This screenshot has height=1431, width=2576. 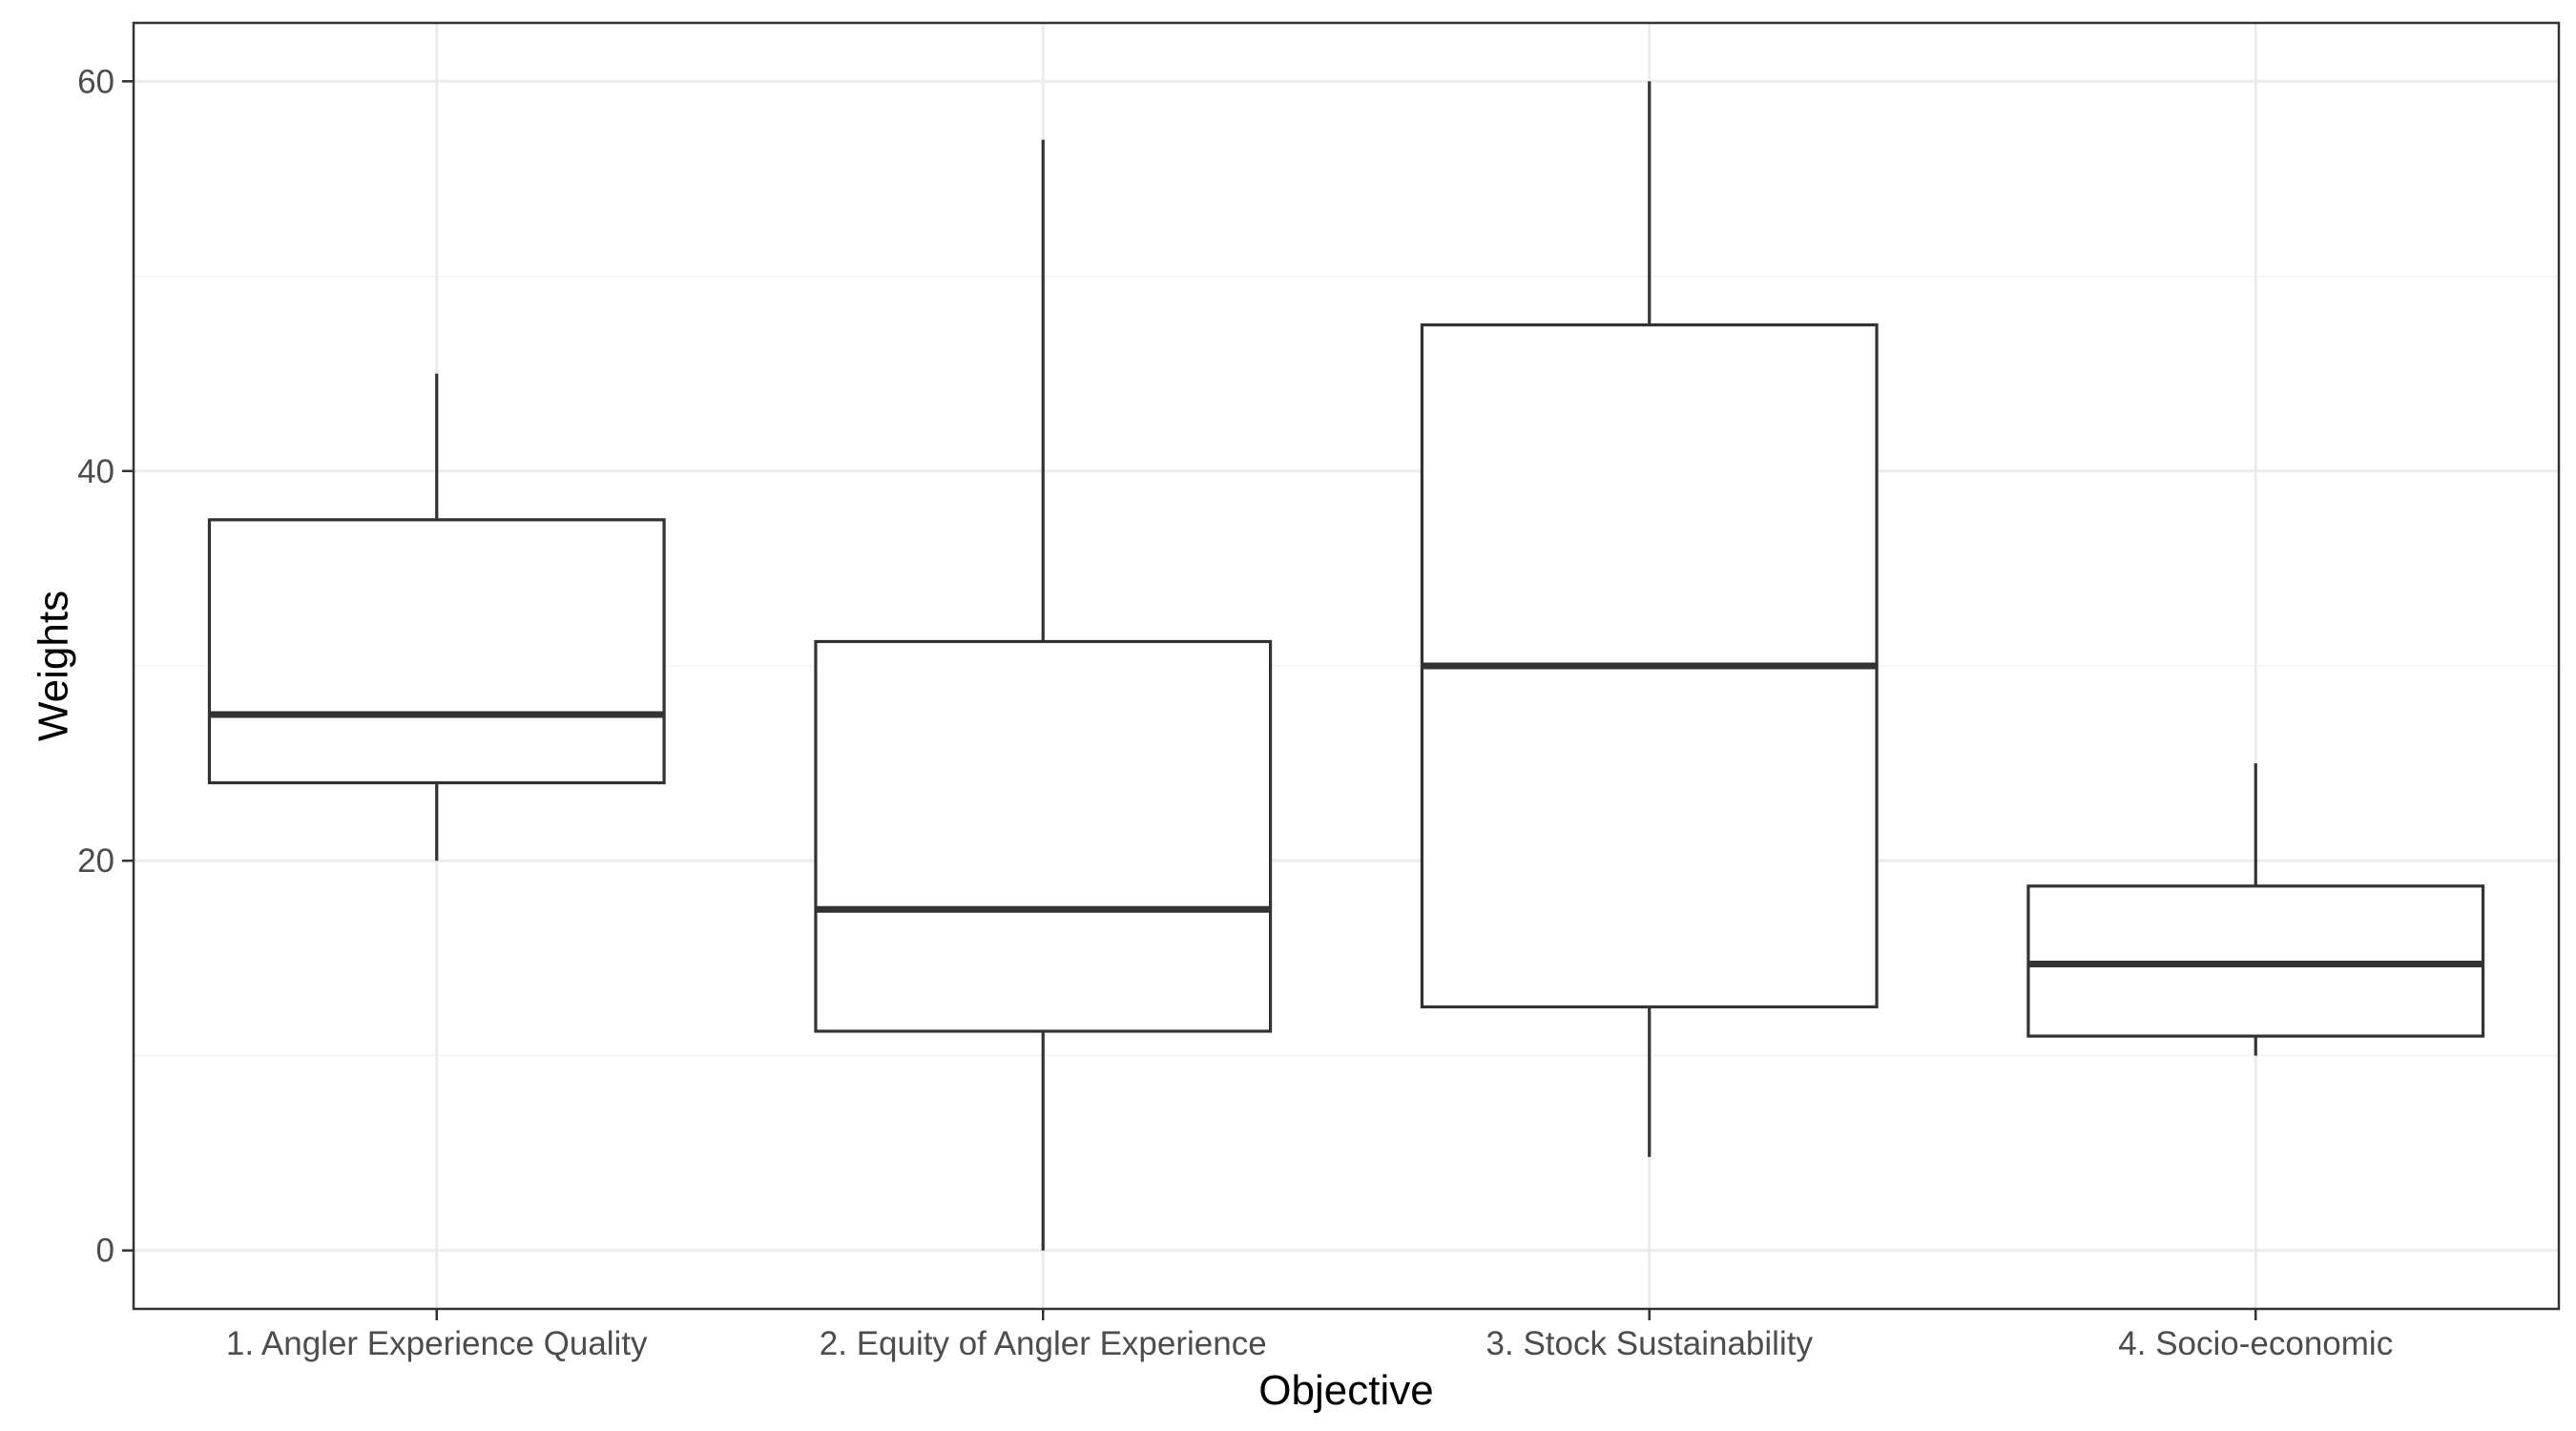 What do you see at coordinates (1345, 1390) in the screenshot?
I see `x-axis-title: Objective` at bounding box center [1345, 1390].